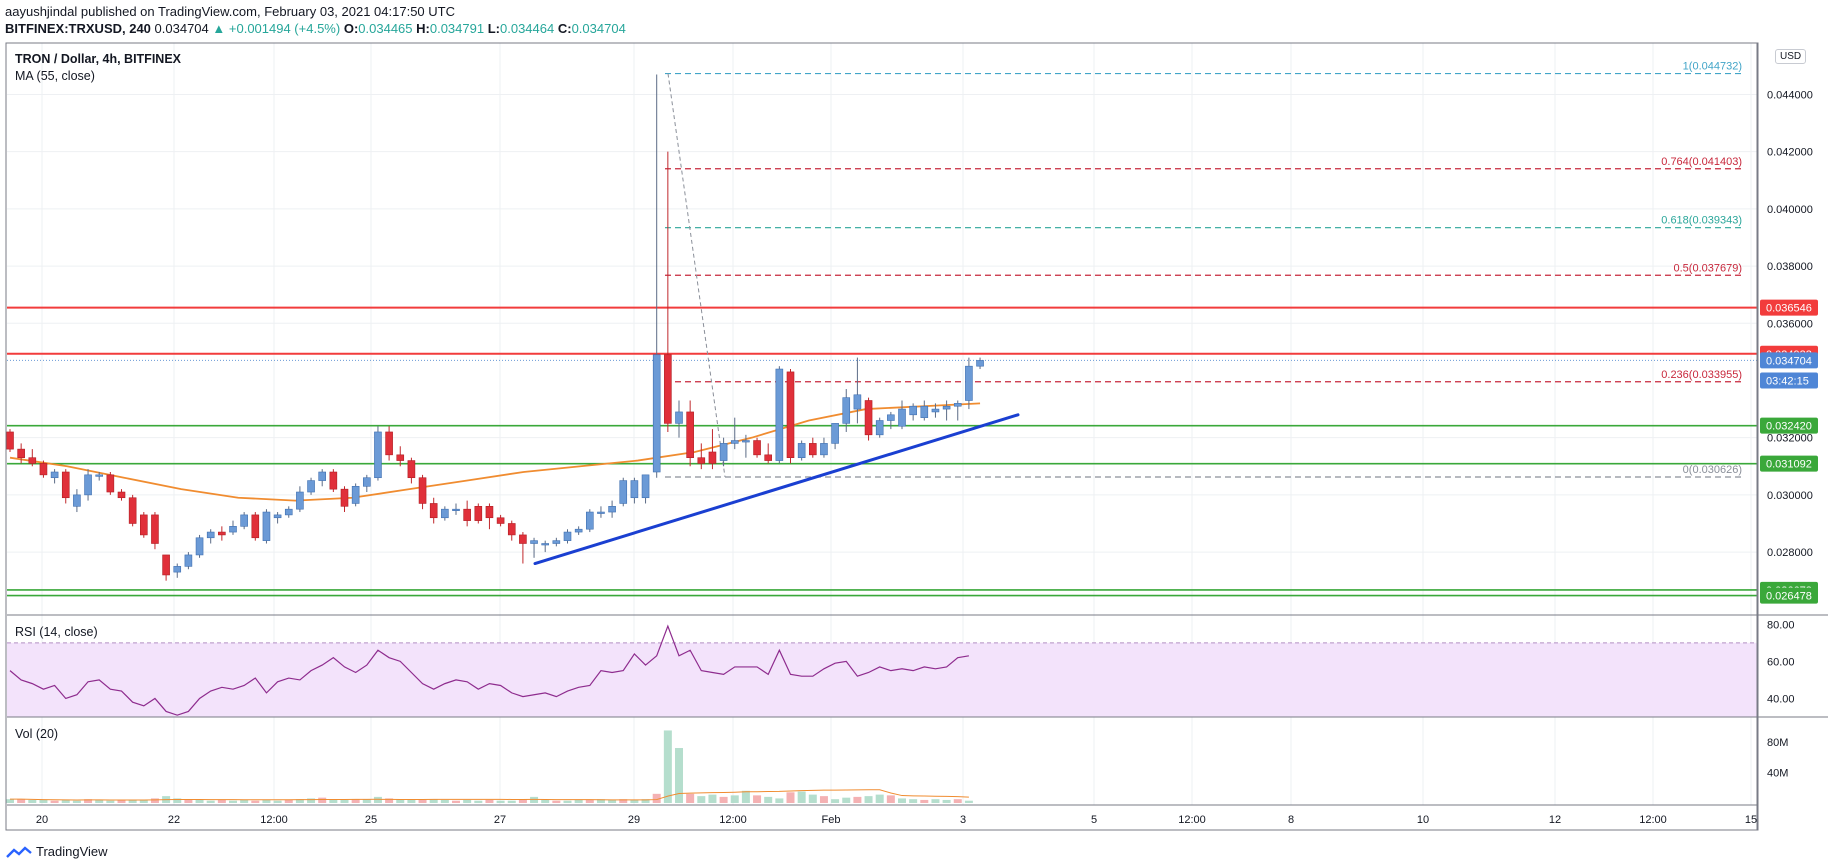  Describe the element at coordinates (1791, 56) in the screenshot. I see `currency-badge: USD` at that location.